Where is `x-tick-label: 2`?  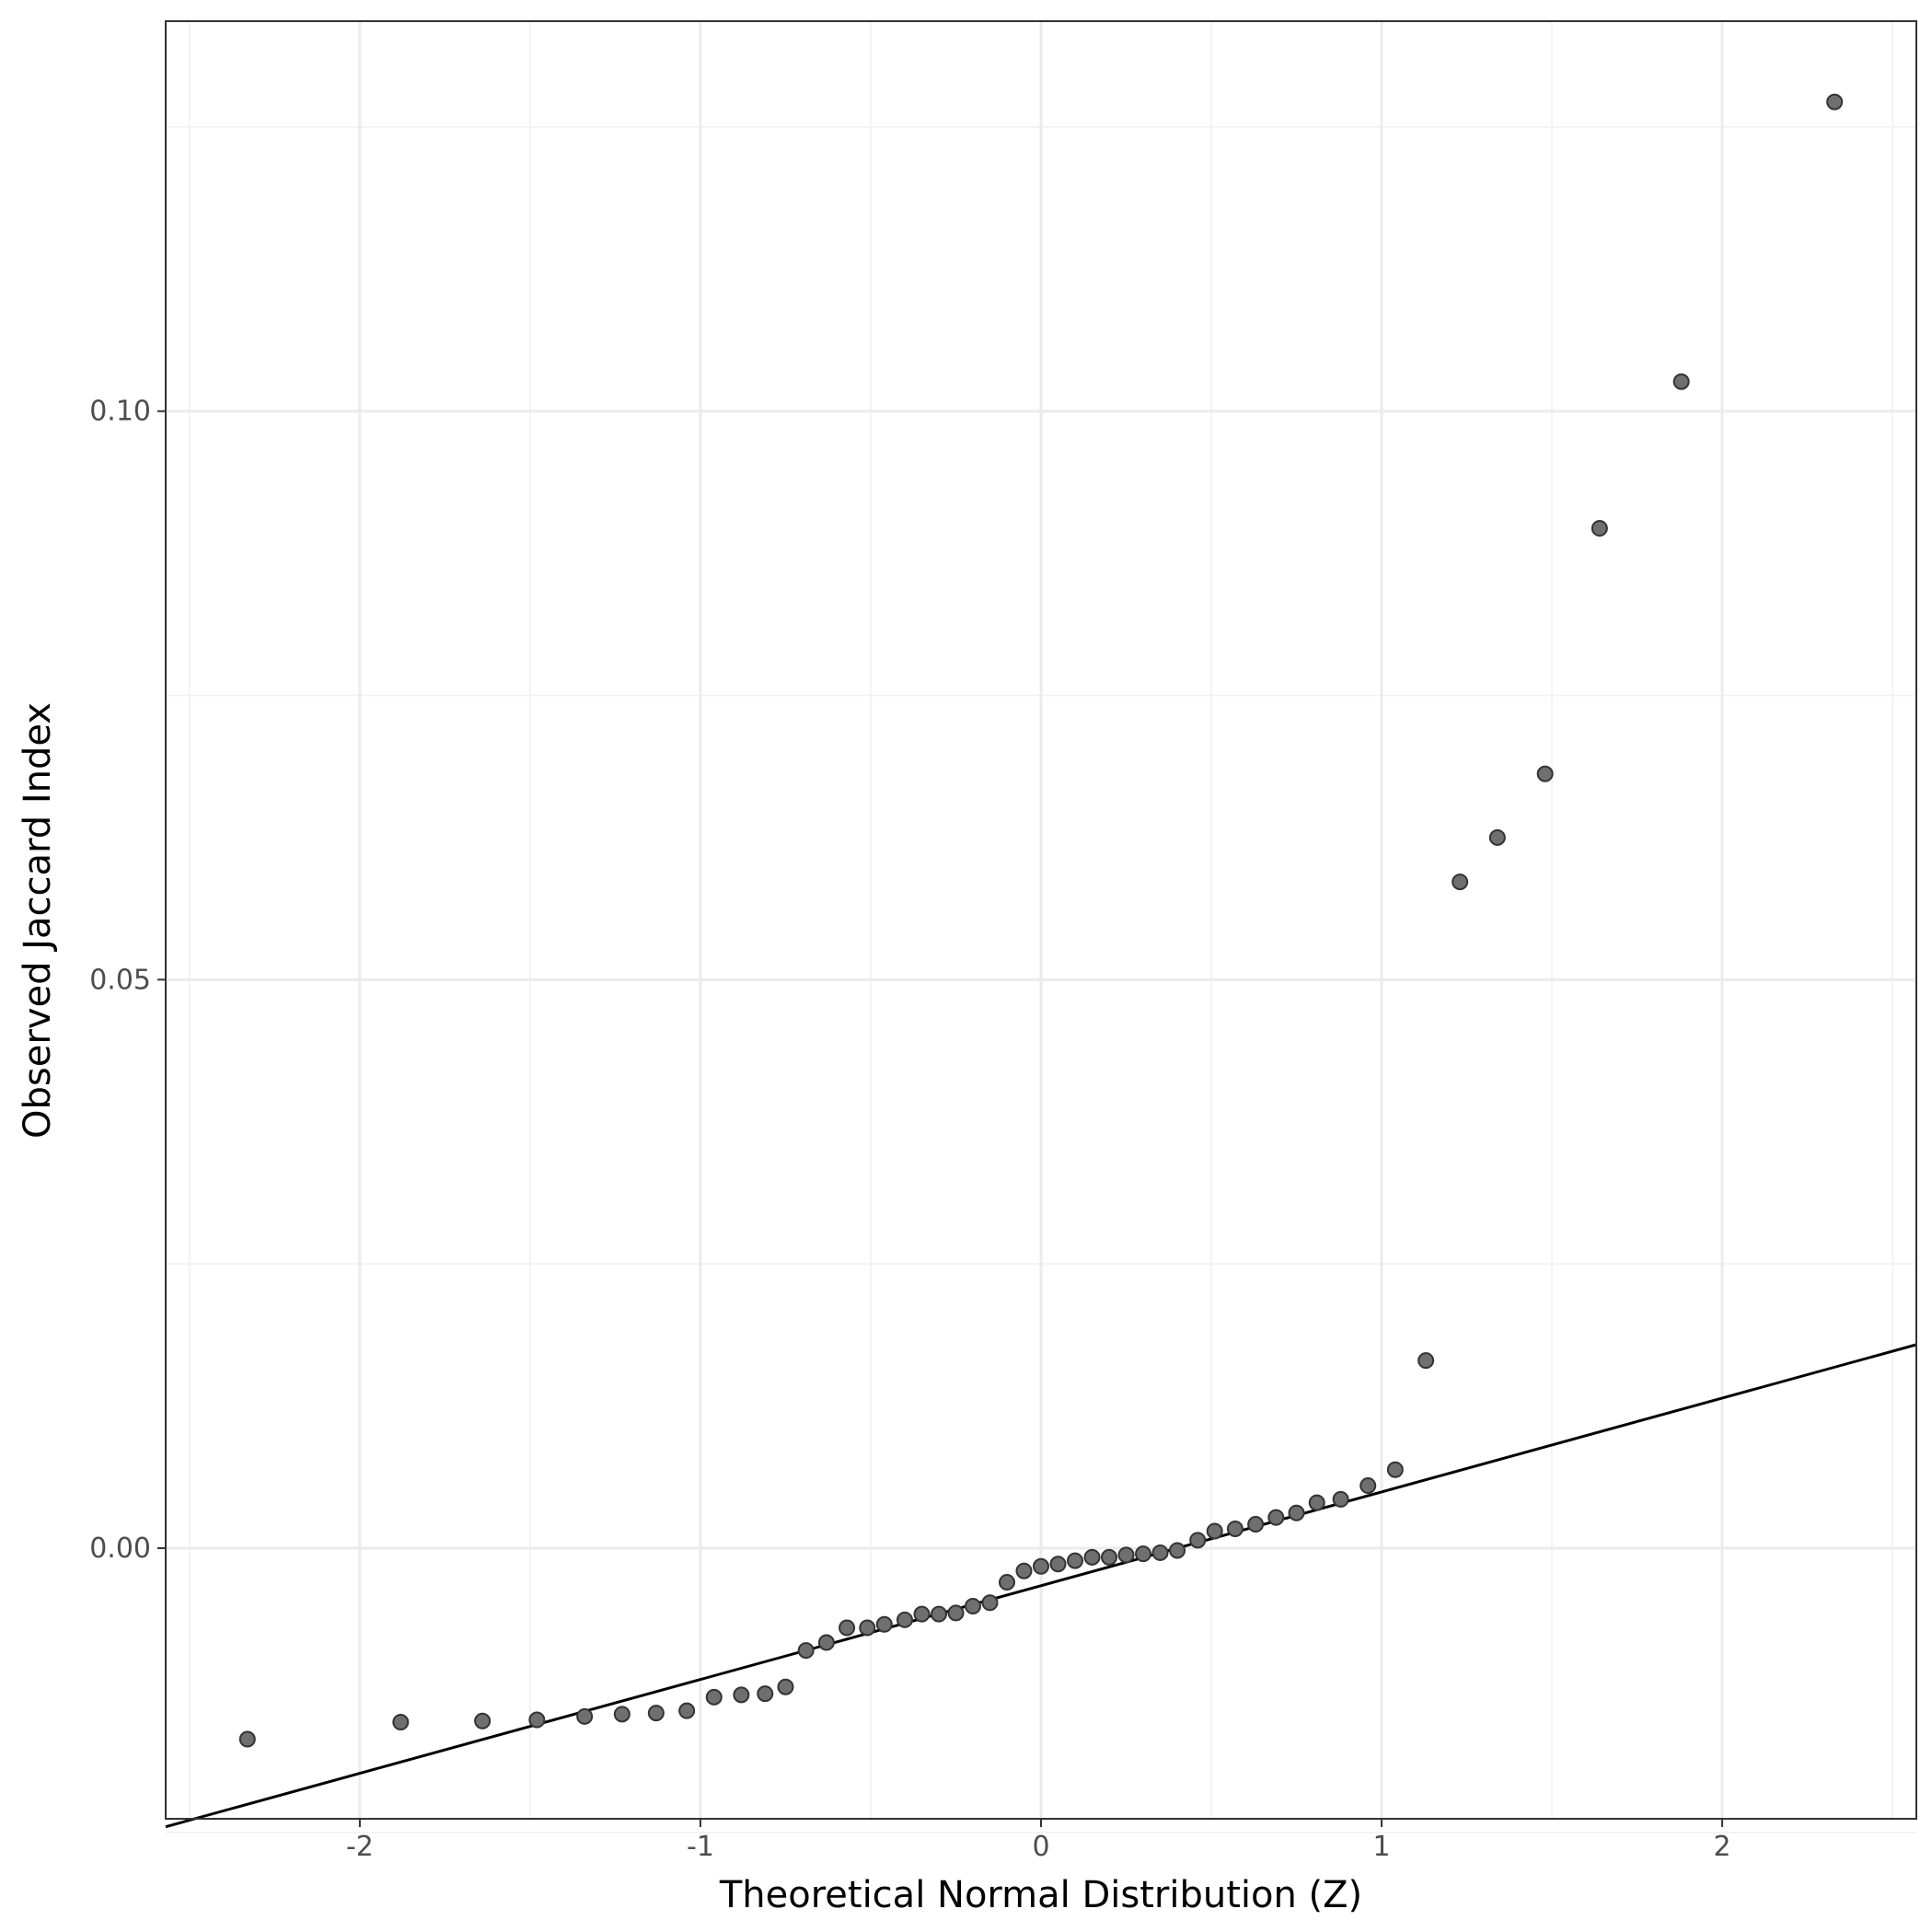
x-tick-label: 2 is located at coordinates (1723, 1847).